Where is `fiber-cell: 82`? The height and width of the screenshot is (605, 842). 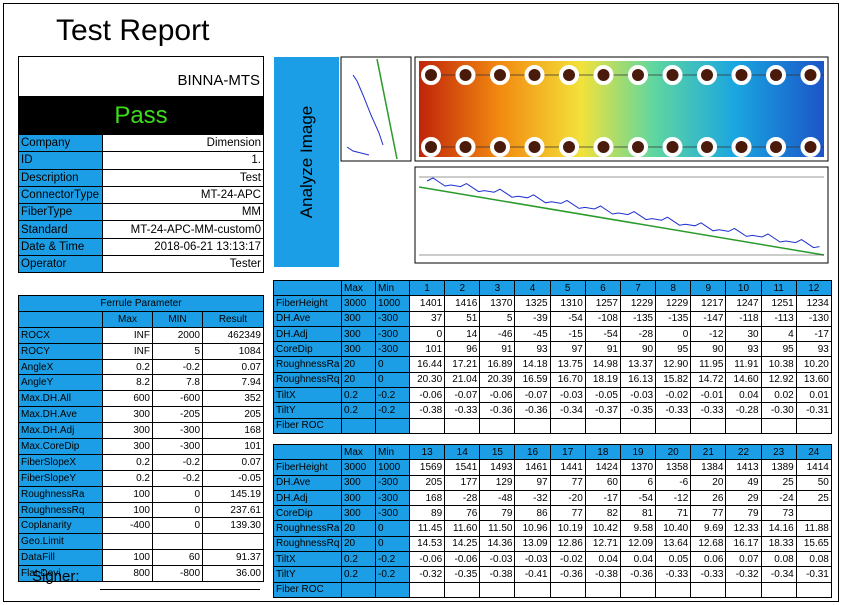
fiber-cell: 82 is located at coordinates (602, 513).